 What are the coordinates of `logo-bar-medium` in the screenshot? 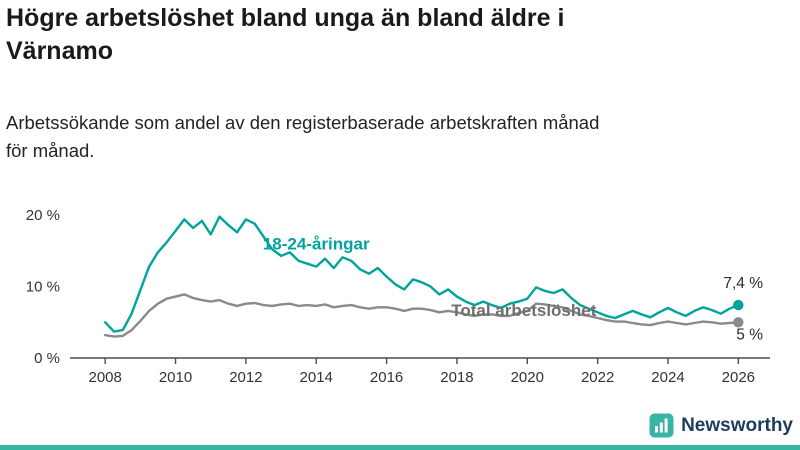 It's located at (661, 427).